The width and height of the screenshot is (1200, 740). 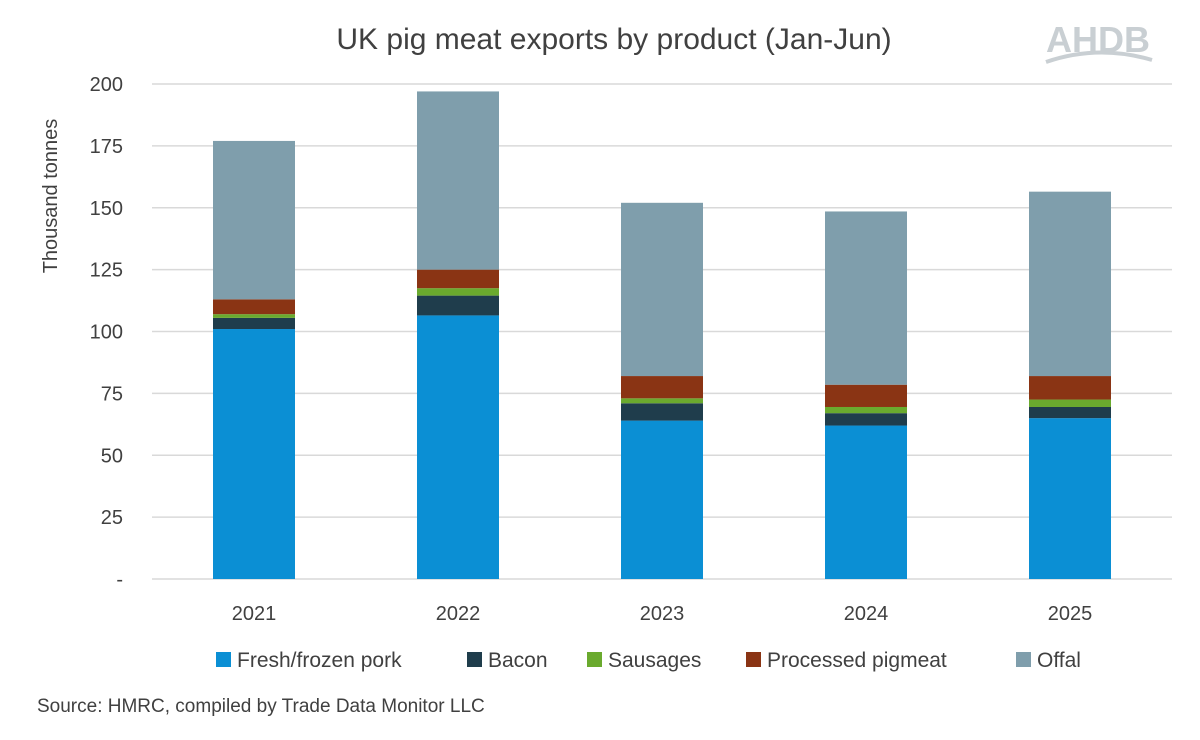 I want to click on ahdb-logo: AHDB, so click(x=1099, y=41).